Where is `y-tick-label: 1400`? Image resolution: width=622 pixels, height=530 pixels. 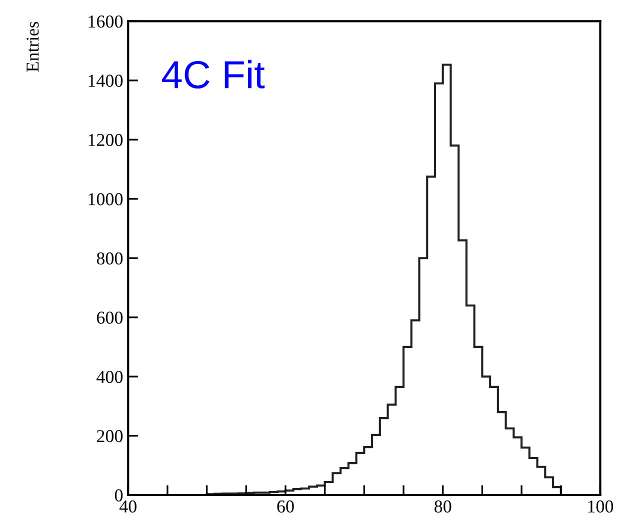 y-tick-label: 1400 is located at coordinates (105, 80).